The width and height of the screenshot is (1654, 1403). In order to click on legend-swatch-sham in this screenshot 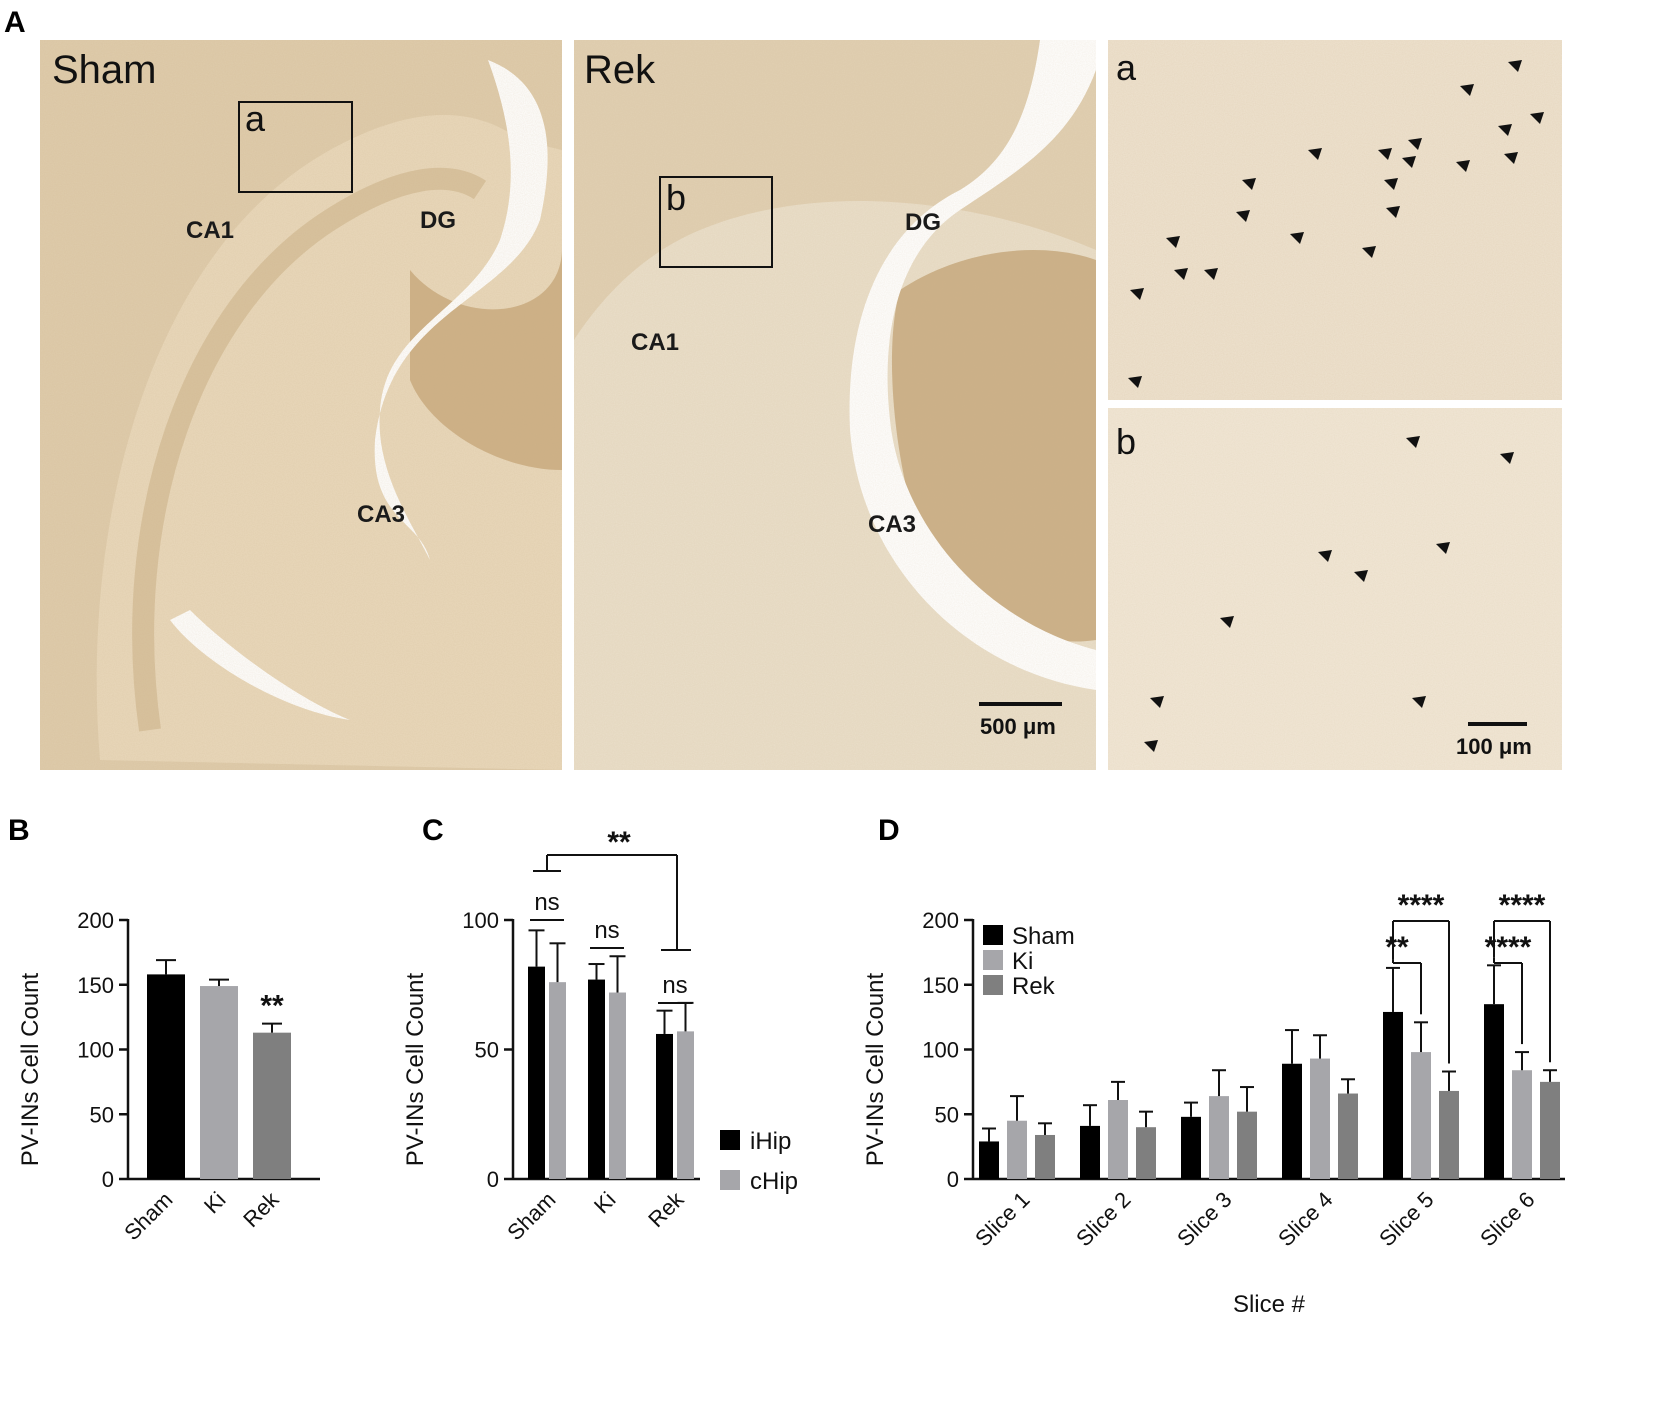, I will do `click(993, 935)`.